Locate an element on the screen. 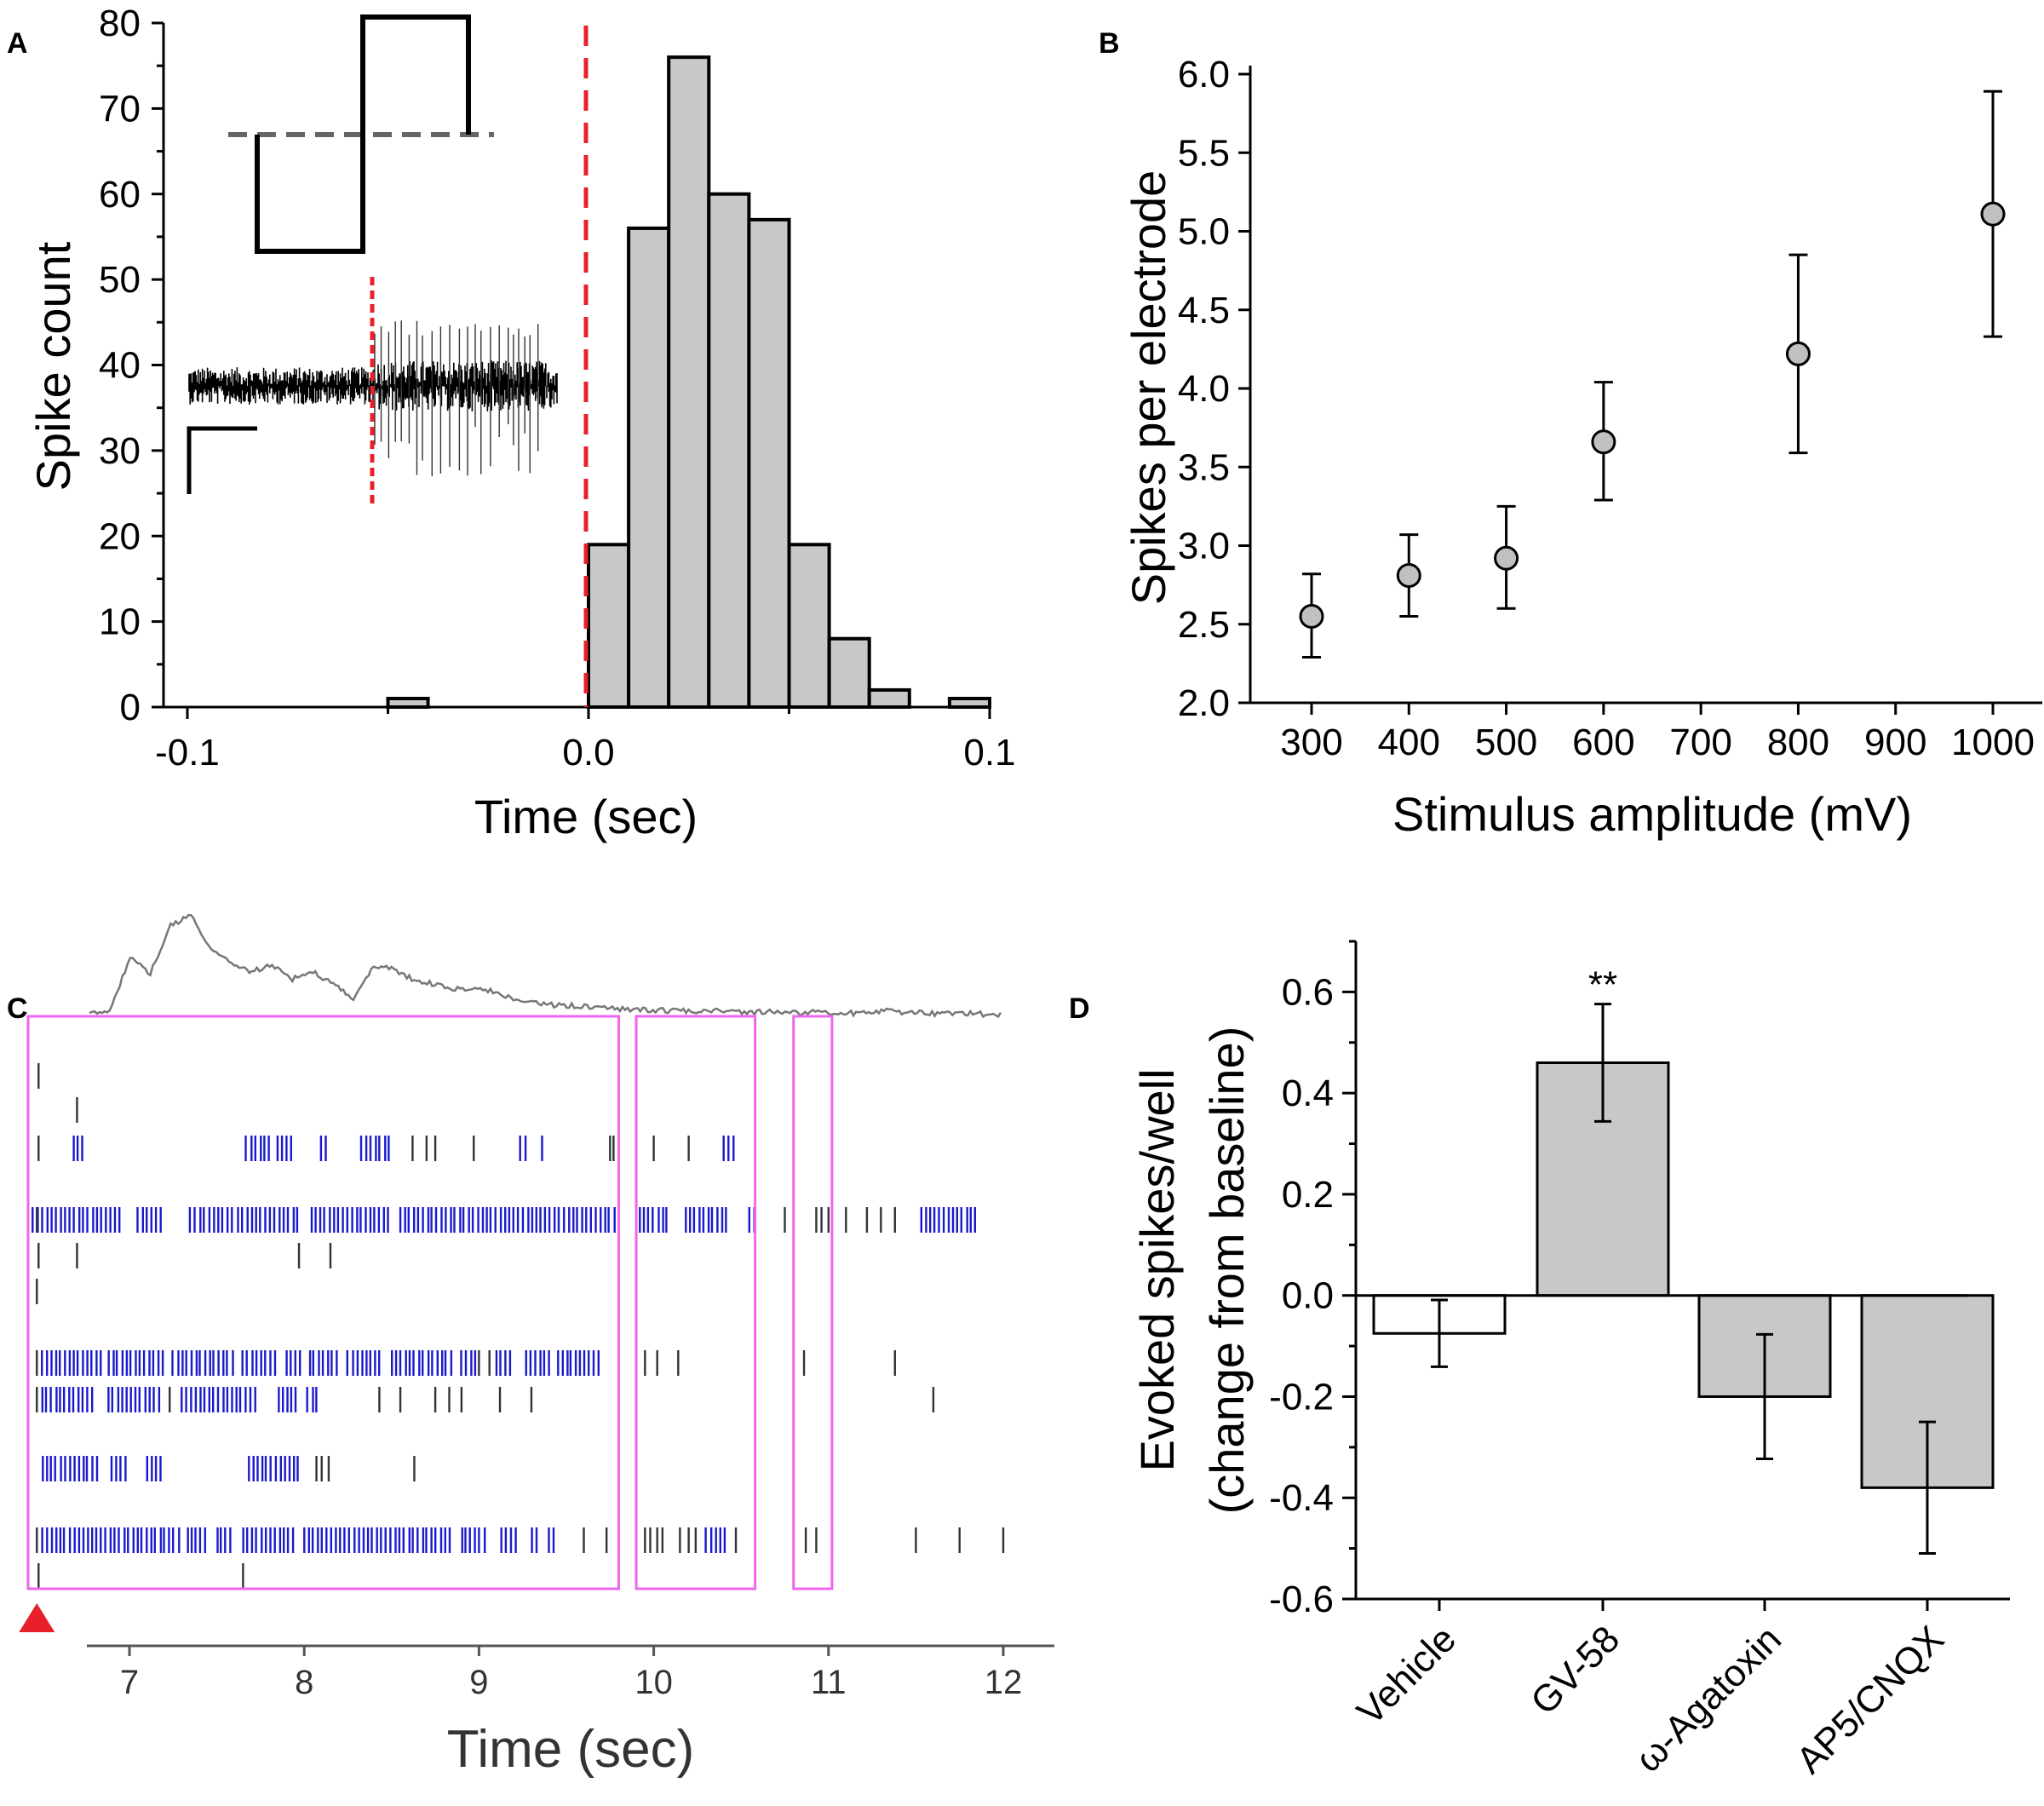  b-y-tick-label: 3.0 is located at coordinates (1204, 546).